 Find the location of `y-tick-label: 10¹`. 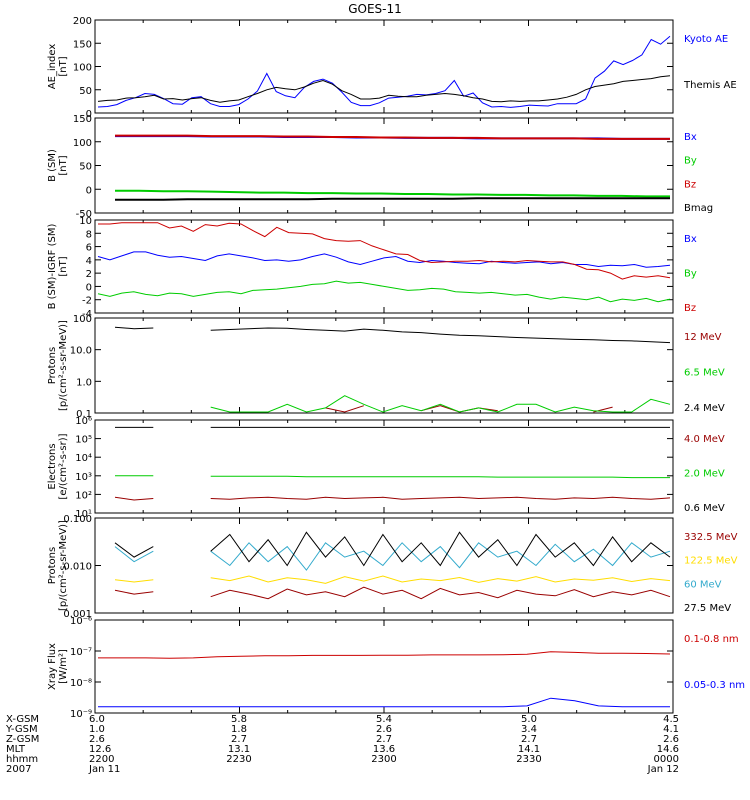

y-tick-label: 10¹ is located at coordinates (83, 514).